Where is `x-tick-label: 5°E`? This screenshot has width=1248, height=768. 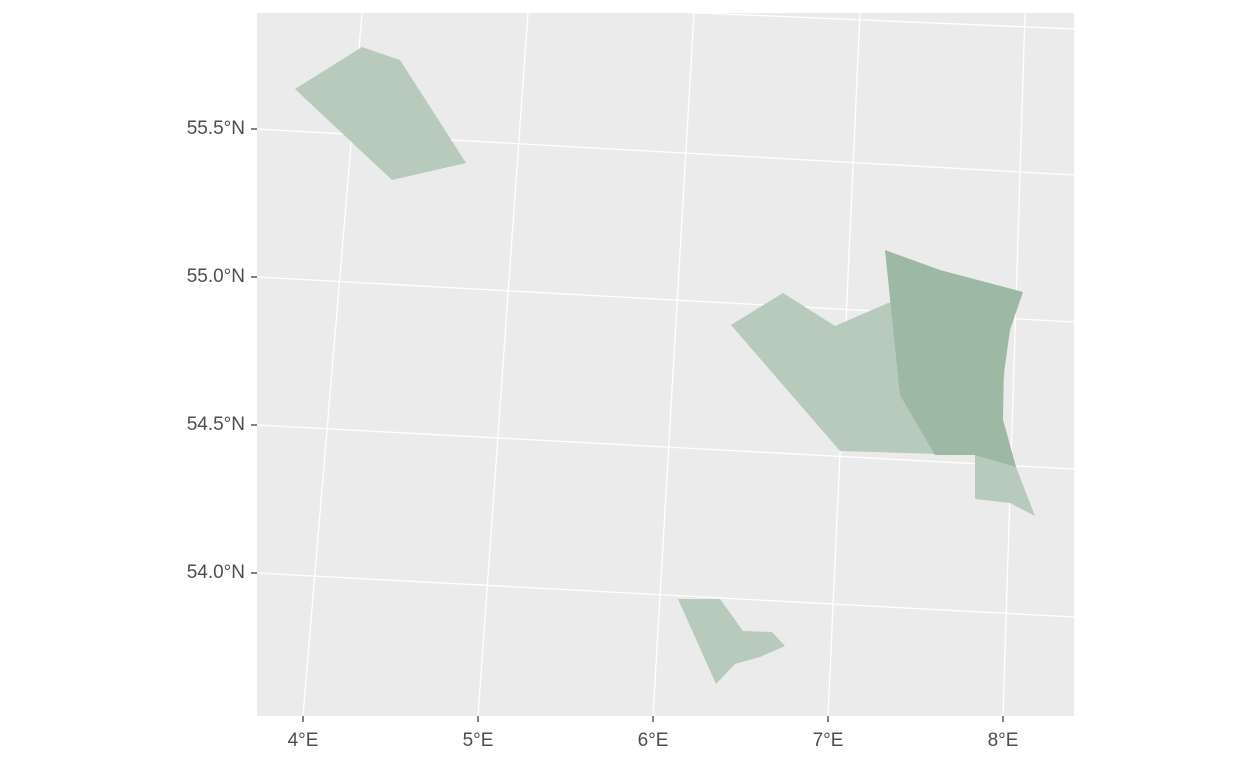 x-tick-label: 5°E is located at coordinates (478, 740).